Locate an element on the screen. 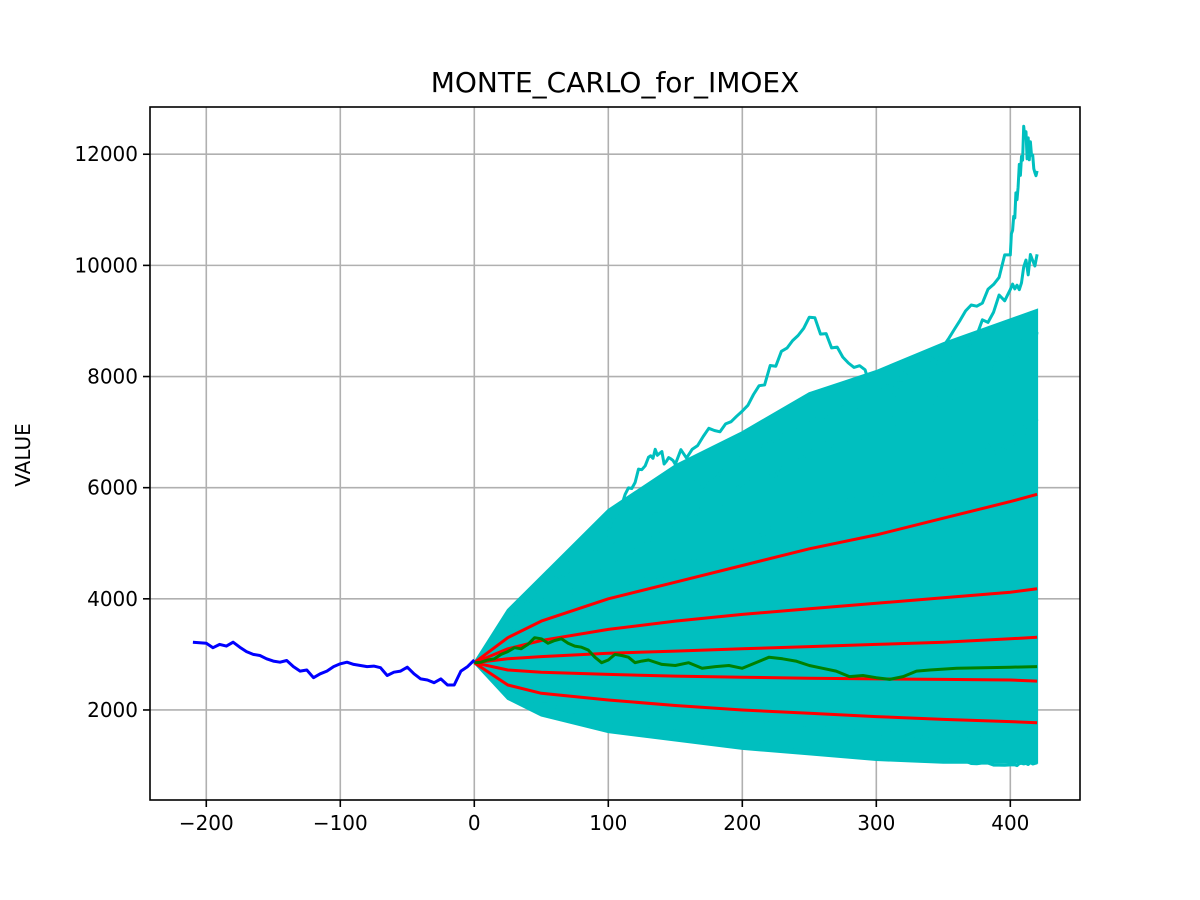 Image resolution: width=1200 pixels, height=900 pixels. chart-title: MONTE_CARLO_for_IMOEX is located at coordinates (615, 82).